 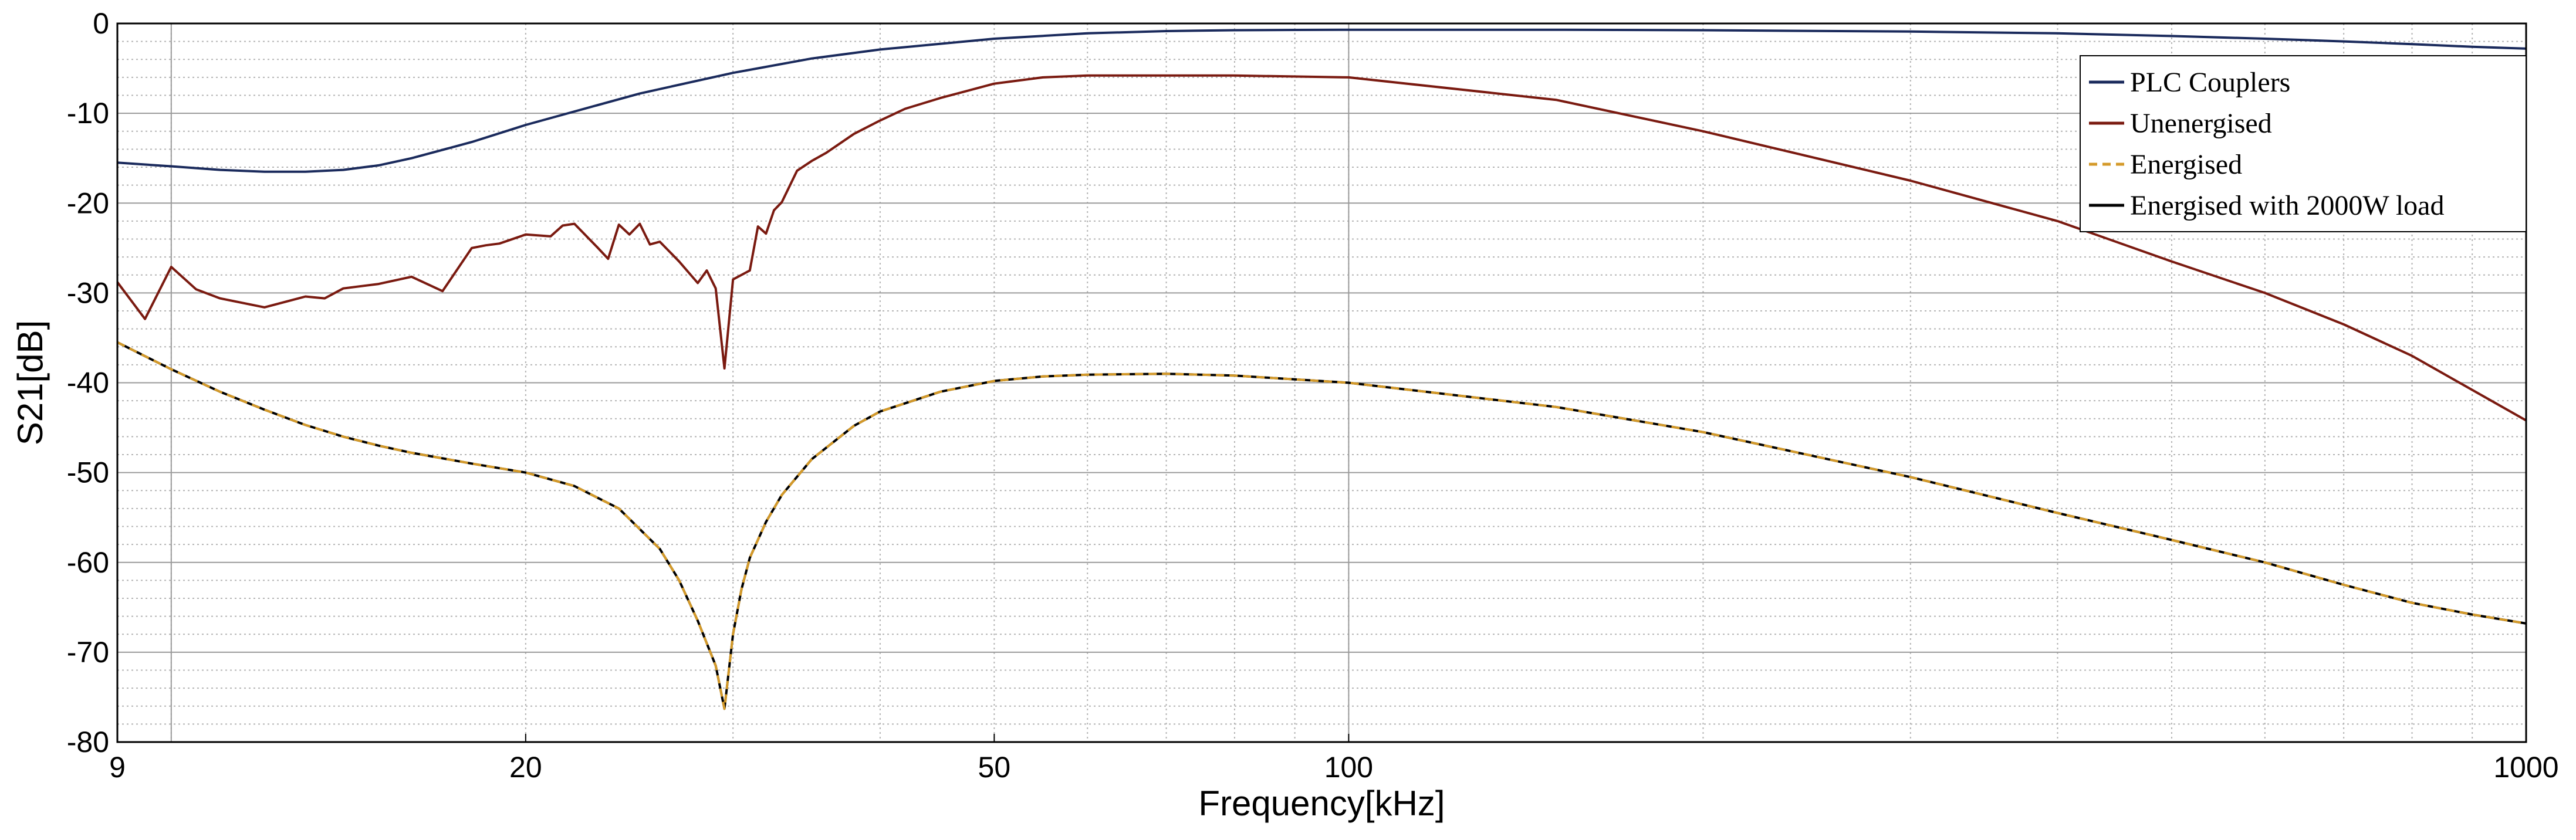 What do you see at coordinates (525, 767) in the screenshot?
I see `x-tick-label: 20` at bounding box center [525, 767].